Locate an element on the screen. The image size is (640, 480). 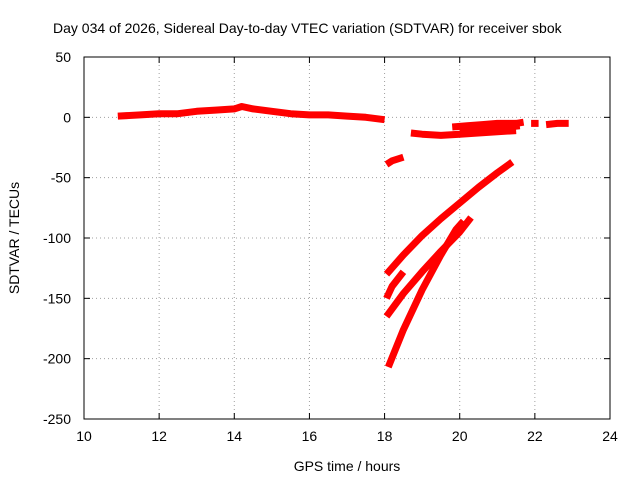
x-tick-label: 18 is located at coordinates (385, 436).